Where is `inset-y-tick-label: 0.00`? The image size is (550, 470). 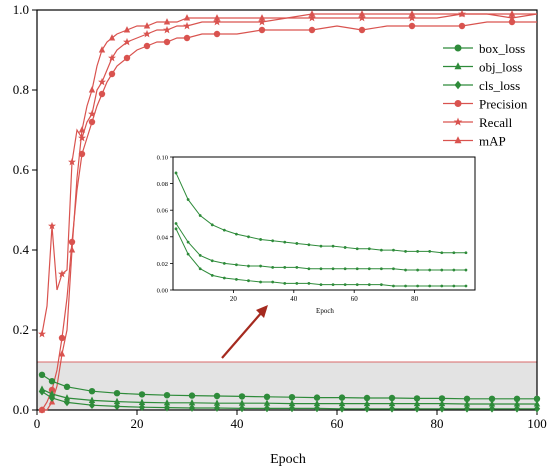
inset-y-tick-label: 0.00 is located at coordinates (162, 291).